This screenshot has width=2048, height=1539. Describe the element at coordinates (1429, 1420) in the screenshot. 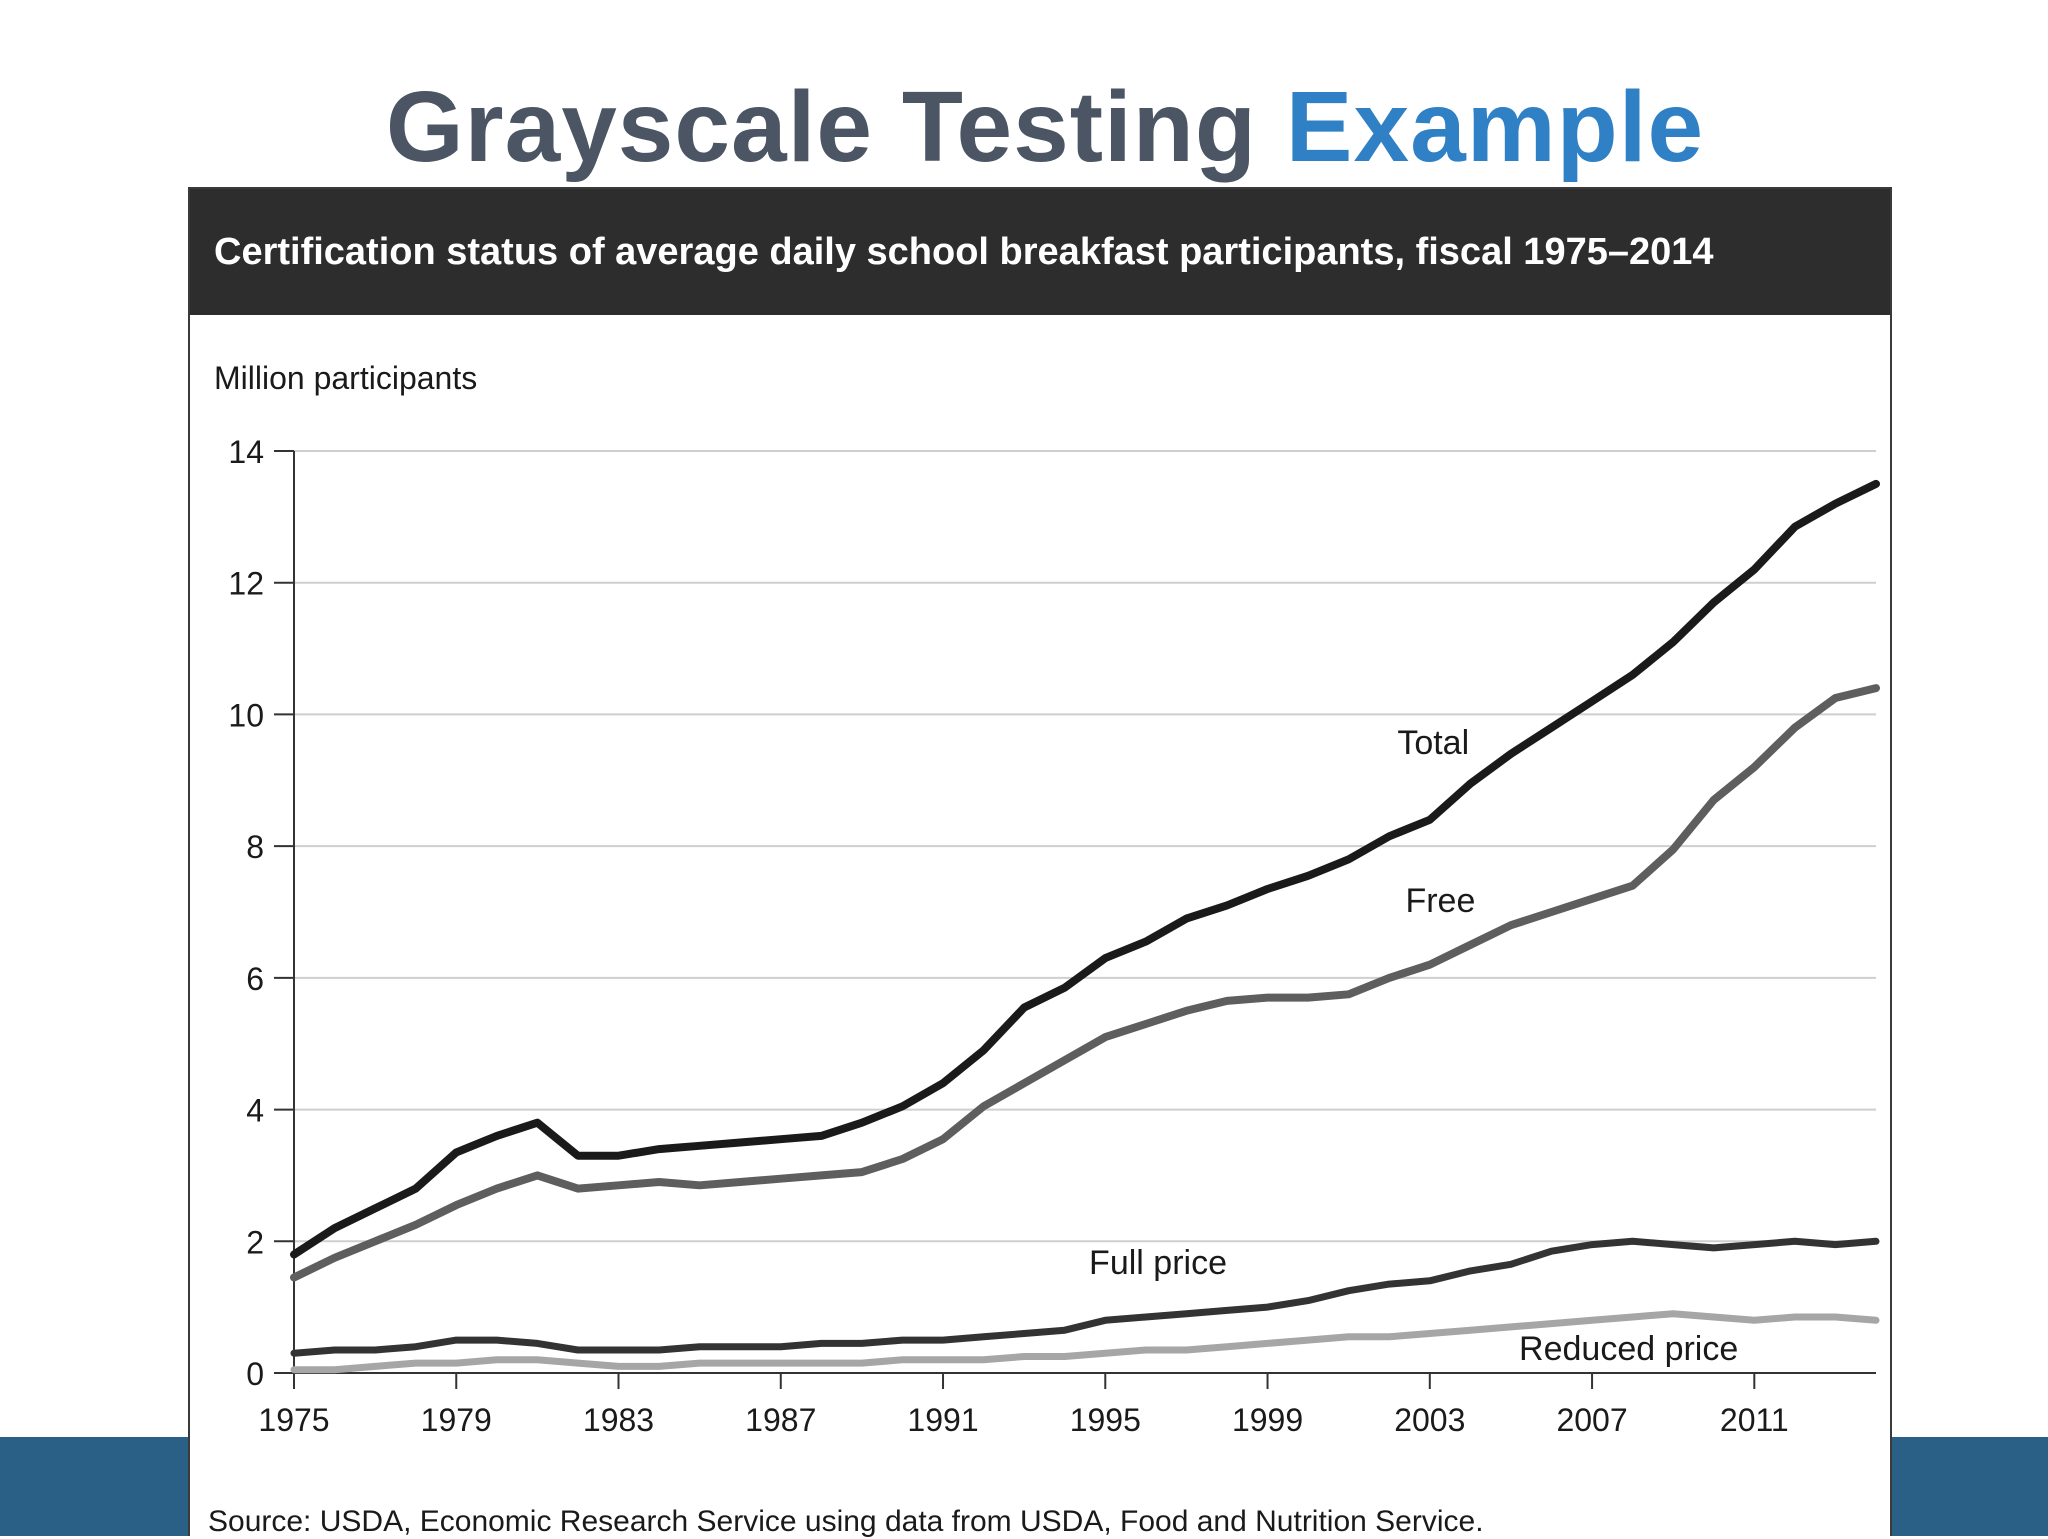

I see `x-tick-label: 2003` at that location.